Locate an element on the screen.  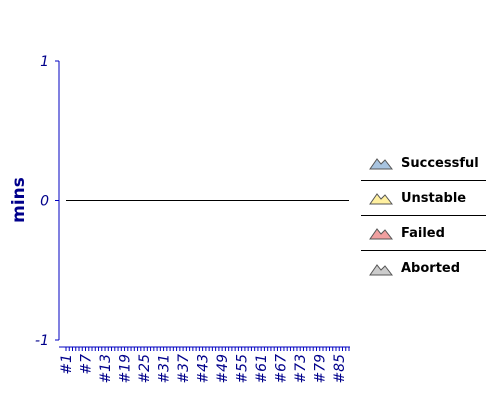
x-tick-label: #73 is located at coordinates (301, 369).